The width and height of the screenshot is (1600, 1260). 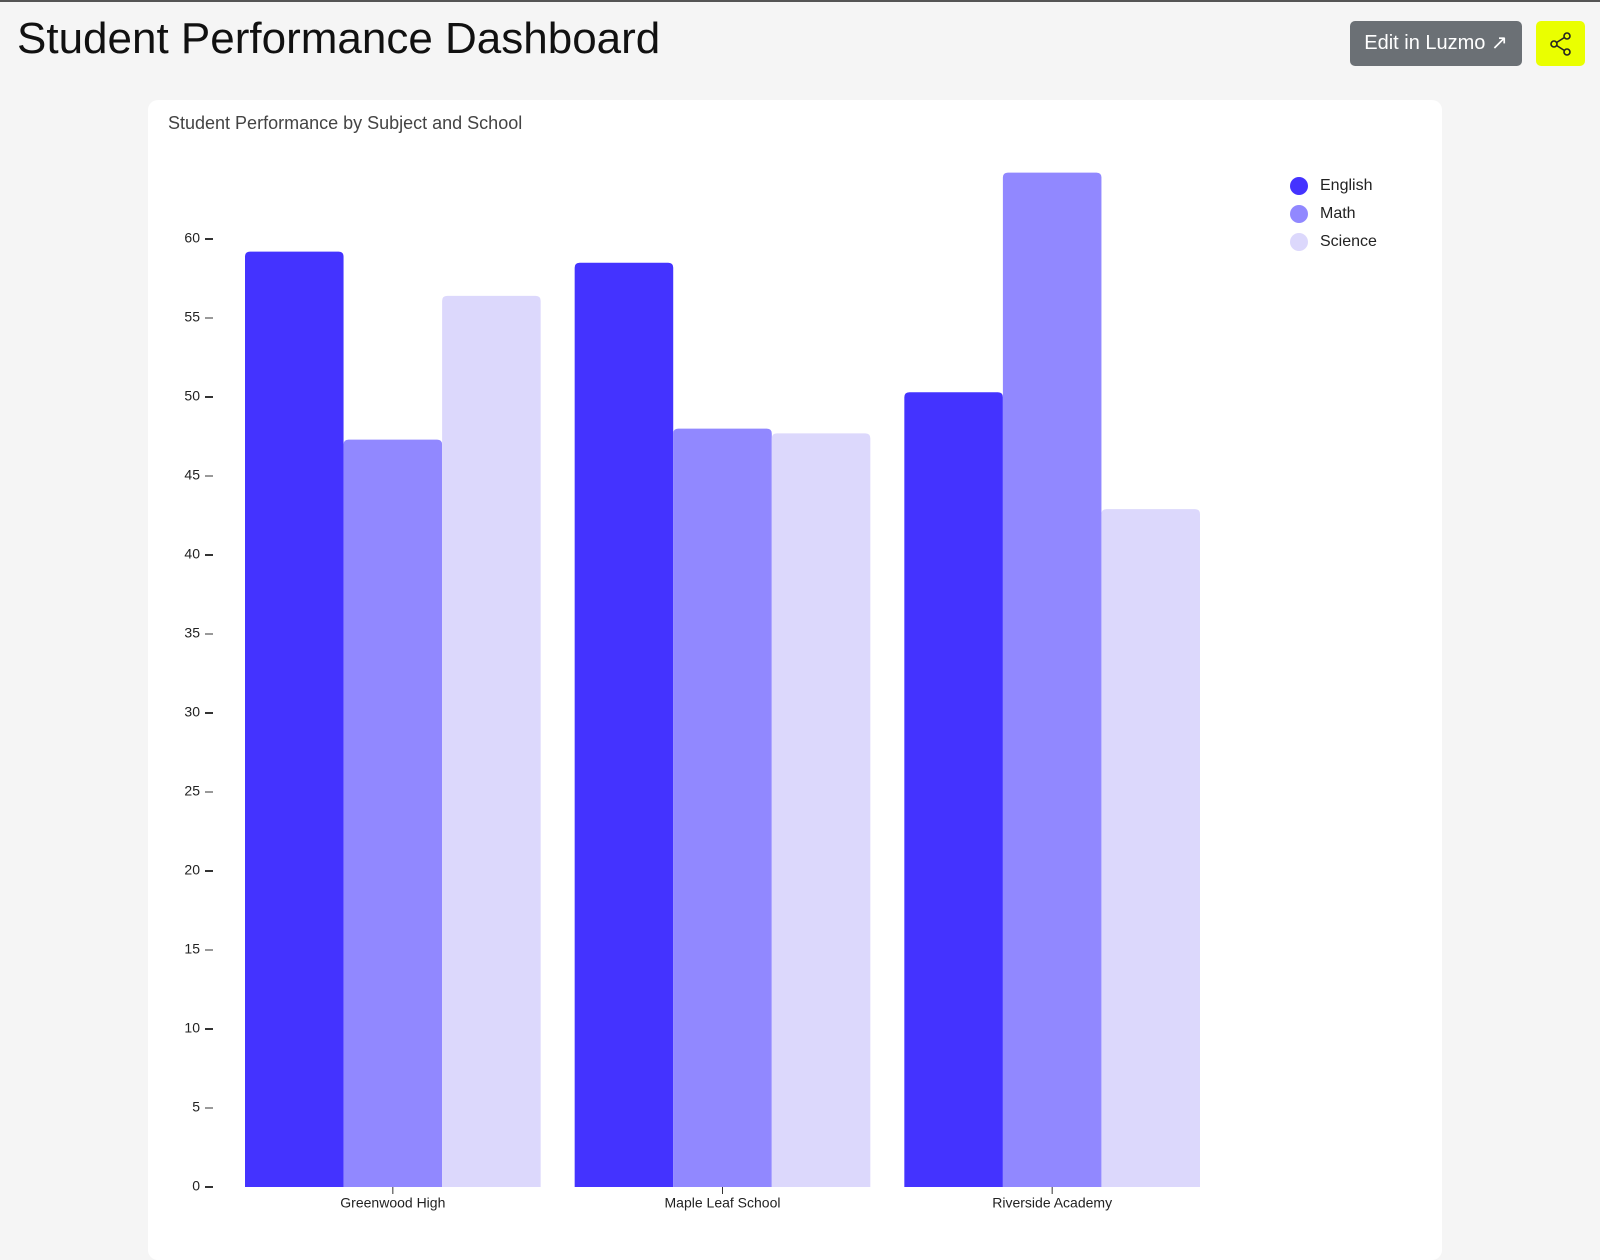 What do you see at coordinates (196, 1107) in the screenshot?
I see `y-tick-label: 5` at bounding box center [196, 1107].